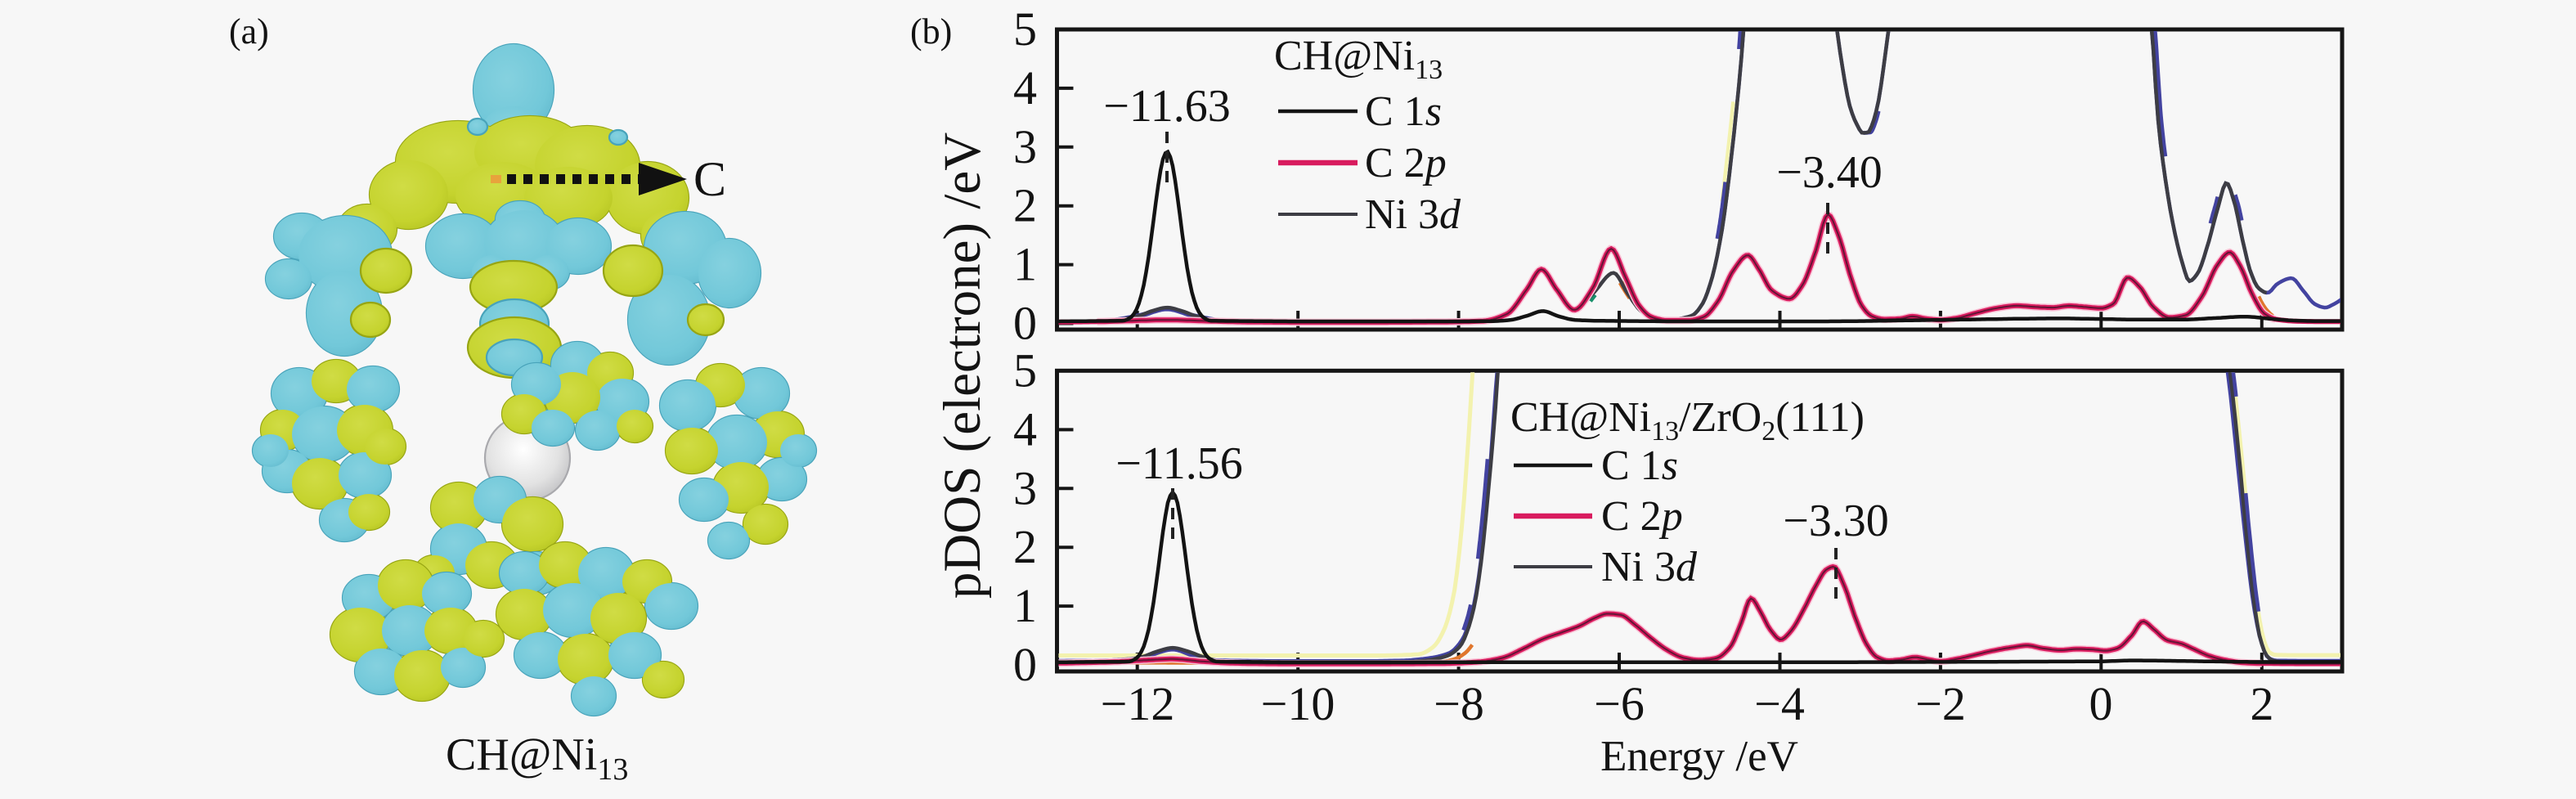 Image resolution: width=2576 pixels, height=799 pixels. What do you see at coordinates (709, 179) in the screenshot?
I see `svg-text: C` at bounding box center [709, 179].